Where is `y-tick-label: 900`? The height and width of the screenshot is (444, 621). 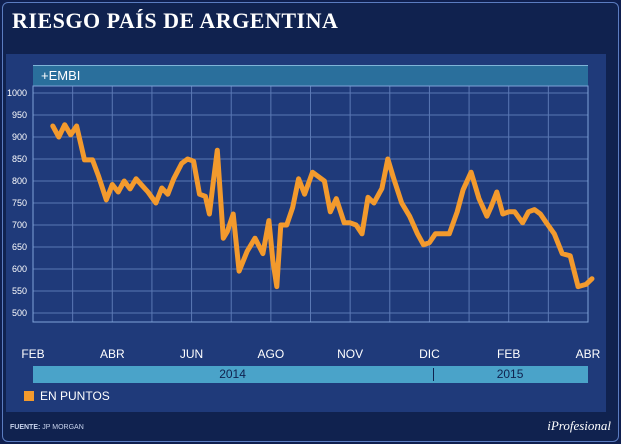 y-tick-label: 900 is located at coordinates (19, 137).